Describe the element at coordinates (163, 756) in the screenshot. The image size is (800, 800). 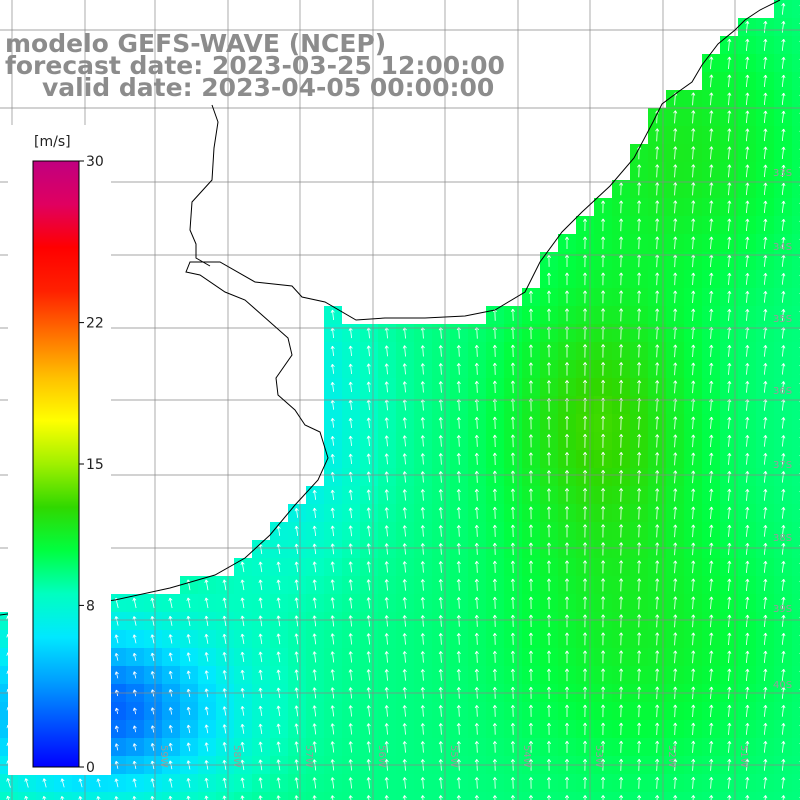
I see `longitude-label: 59W` at that location.